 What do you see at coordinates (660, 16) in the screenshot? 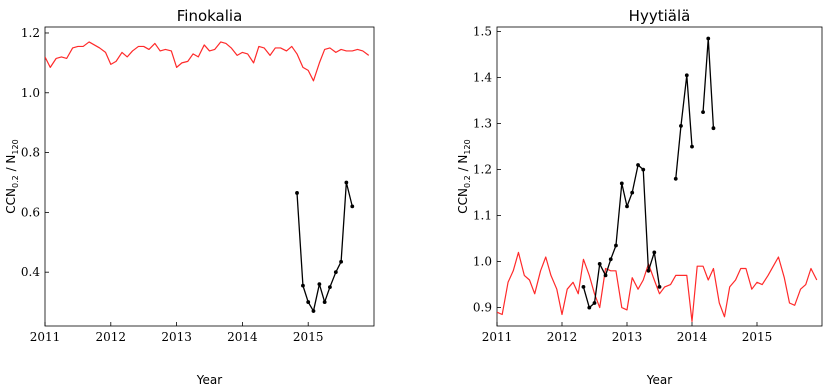
I see `chart-title: Hyytiälä` at bounding box center [660, 16].